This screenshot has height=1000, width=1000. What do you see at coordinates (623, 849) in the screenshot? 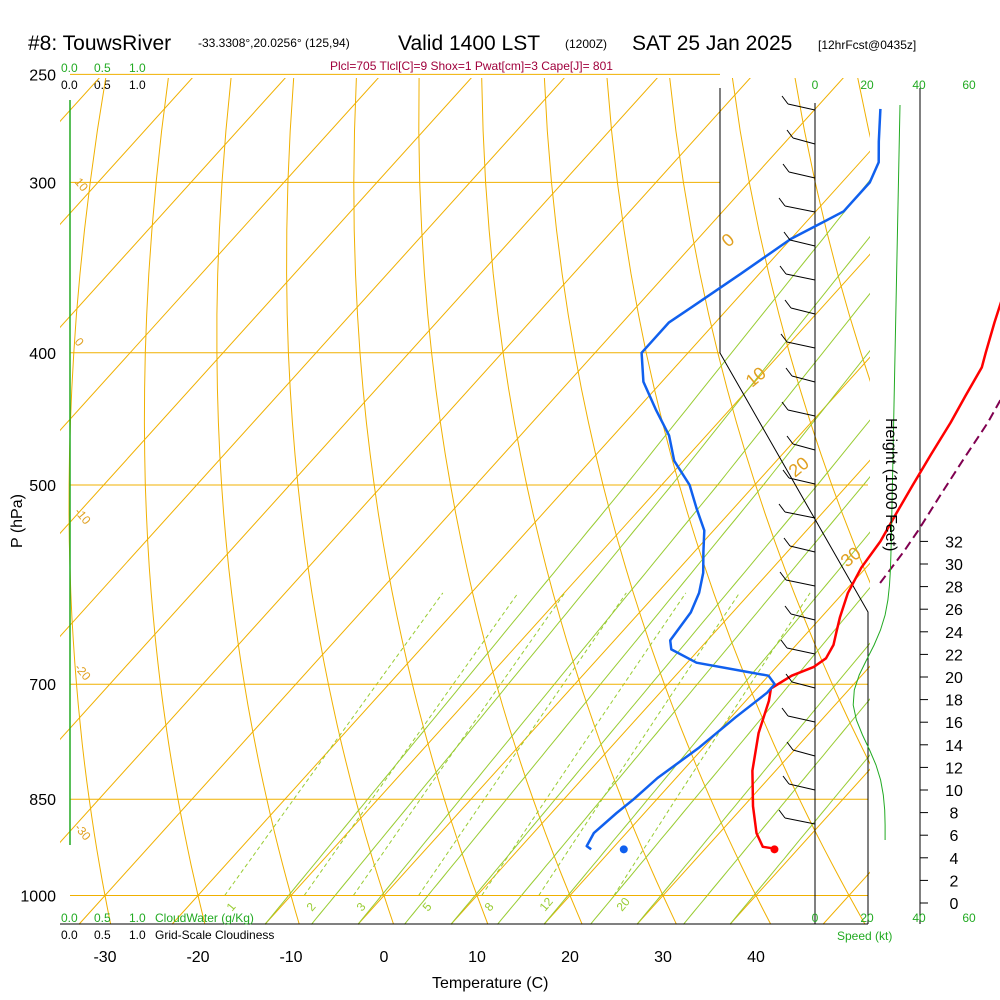
I see `surface-dewpoint-dot` at bounding box center [623, 849].